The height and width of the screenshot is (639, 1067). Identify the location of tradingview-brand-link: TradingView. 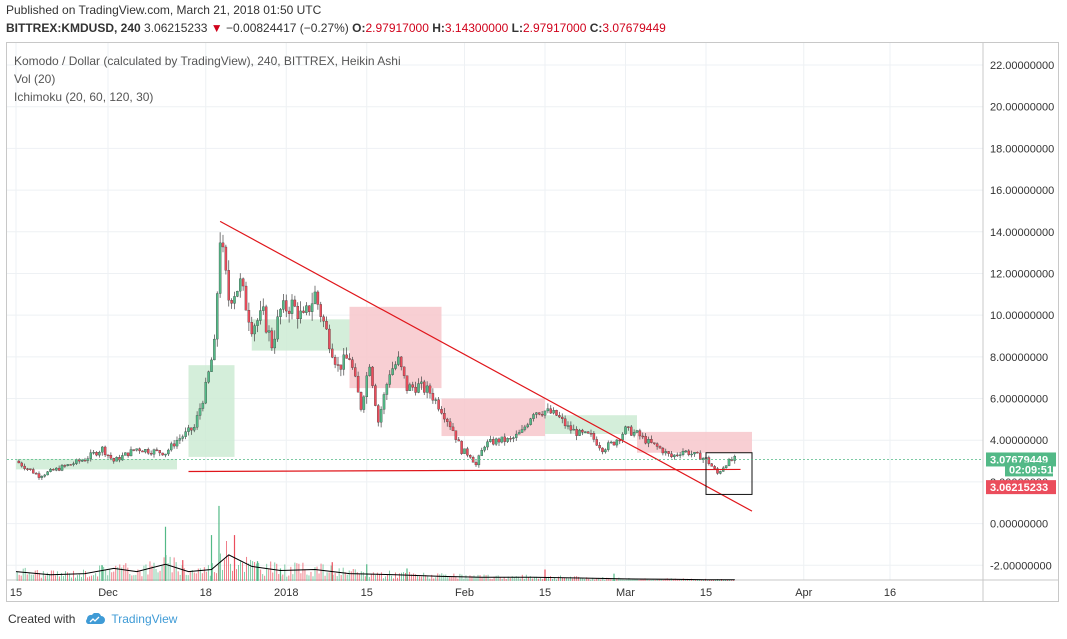
(144, 619).